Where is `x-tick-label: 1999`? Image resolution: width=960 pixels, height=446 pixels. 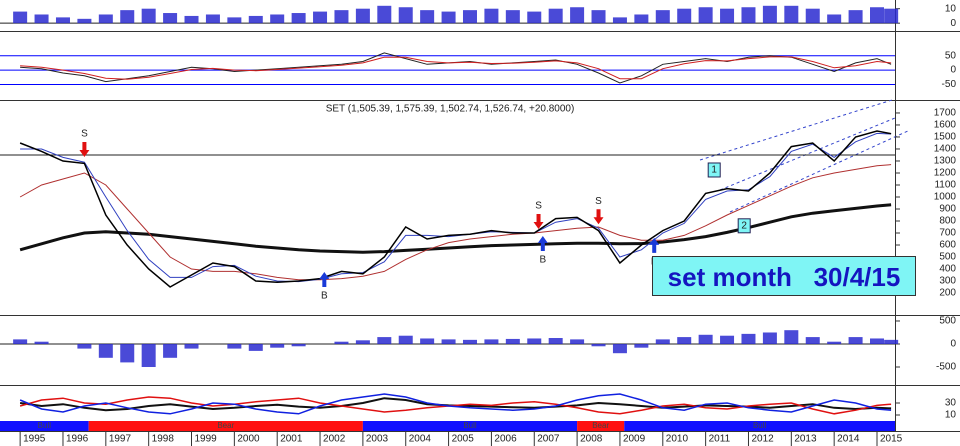 x-tick-label: 1999 is located at coordinates (206, 439).